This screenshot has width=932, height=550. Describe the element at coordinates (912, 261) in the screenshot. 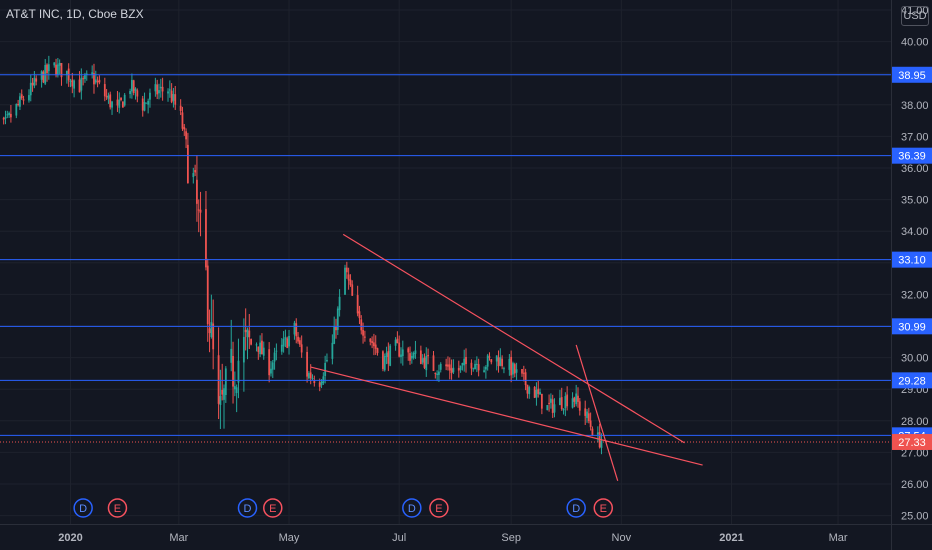

I see `level-price-label: 33.10` at that location.